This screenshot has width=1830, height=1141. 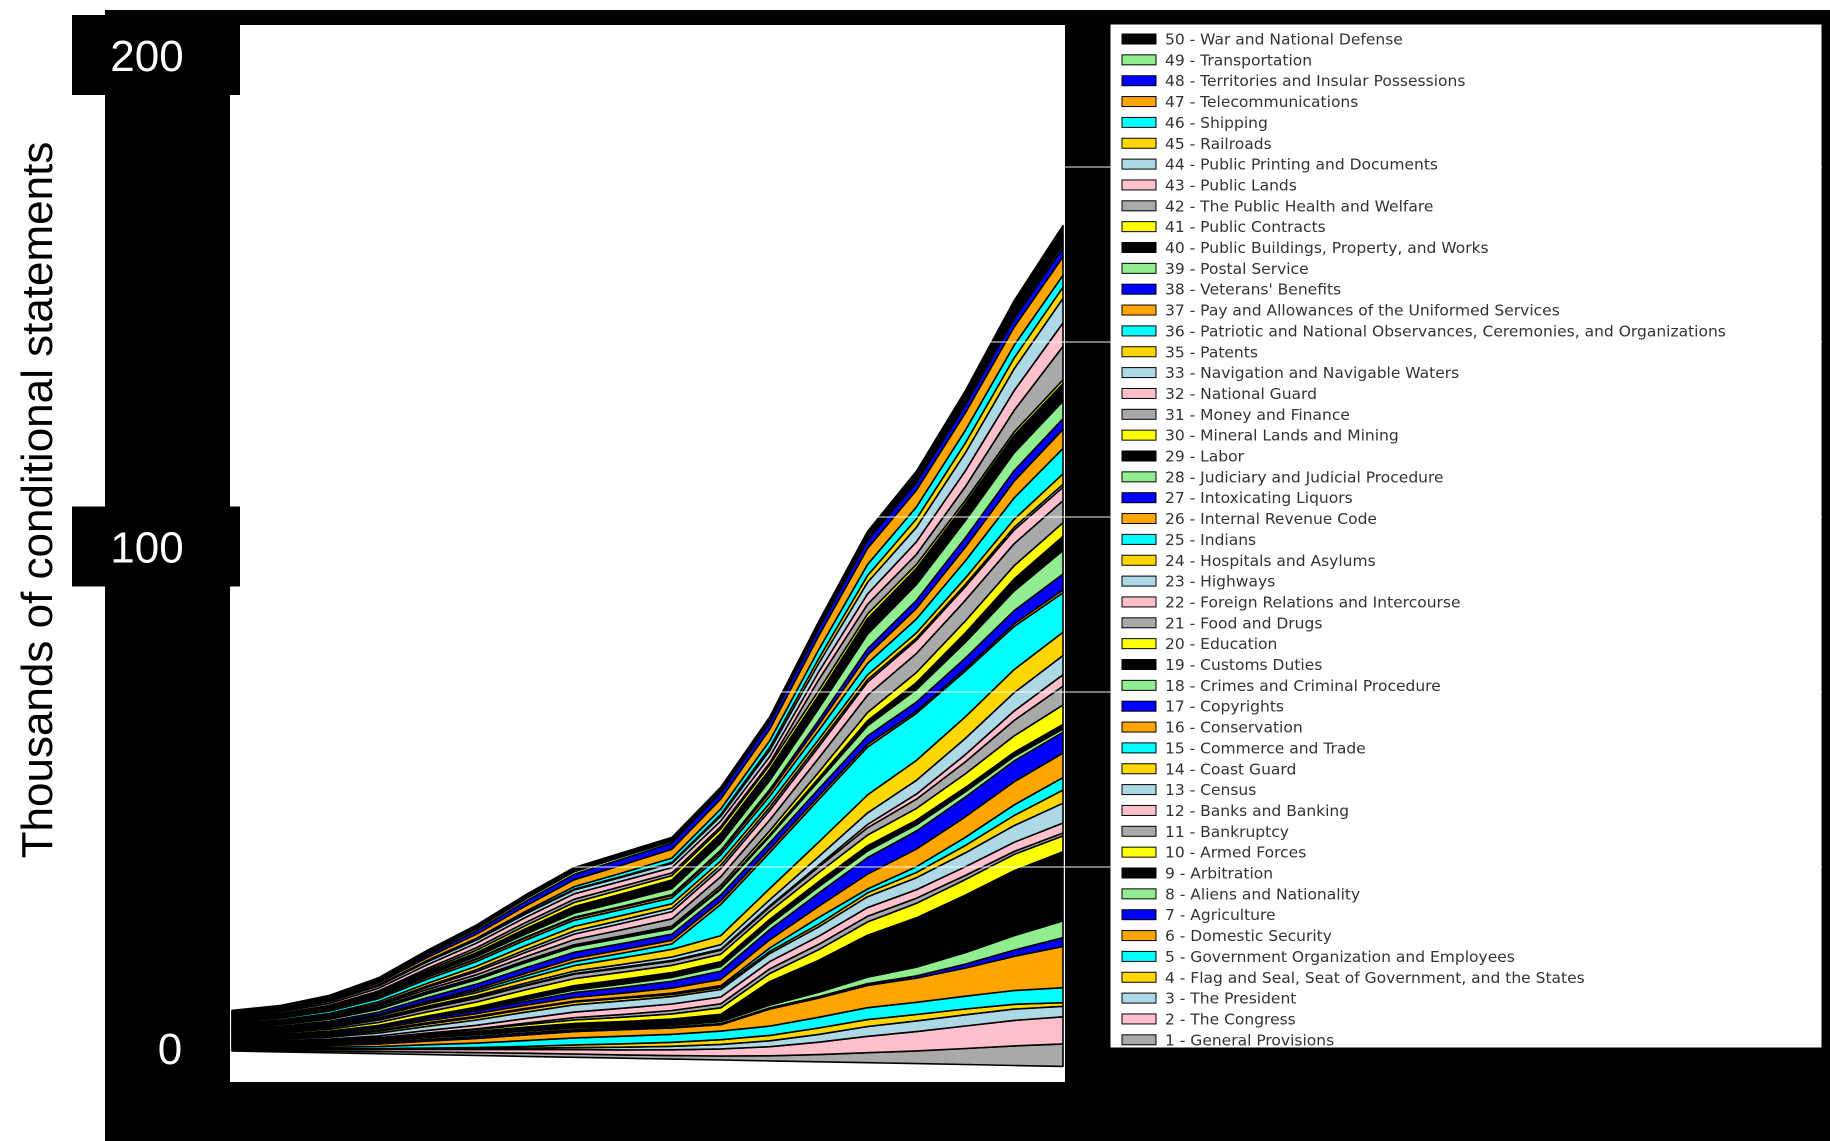 What do you see at coordinates (37, 500) in the screenshot?
I see `y-axis-label: Thousands of conditional statements` at bounding box center [37, 500].